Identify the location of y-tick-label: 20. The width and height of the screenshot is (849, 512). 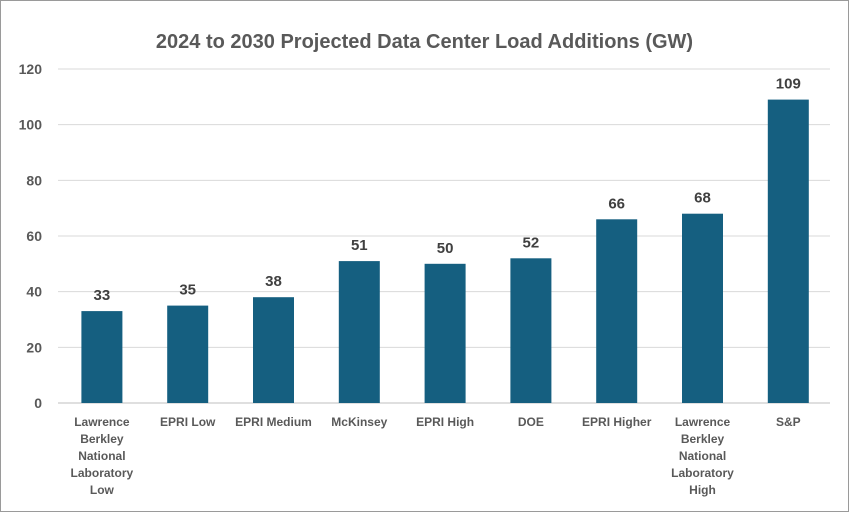
(34, 347).